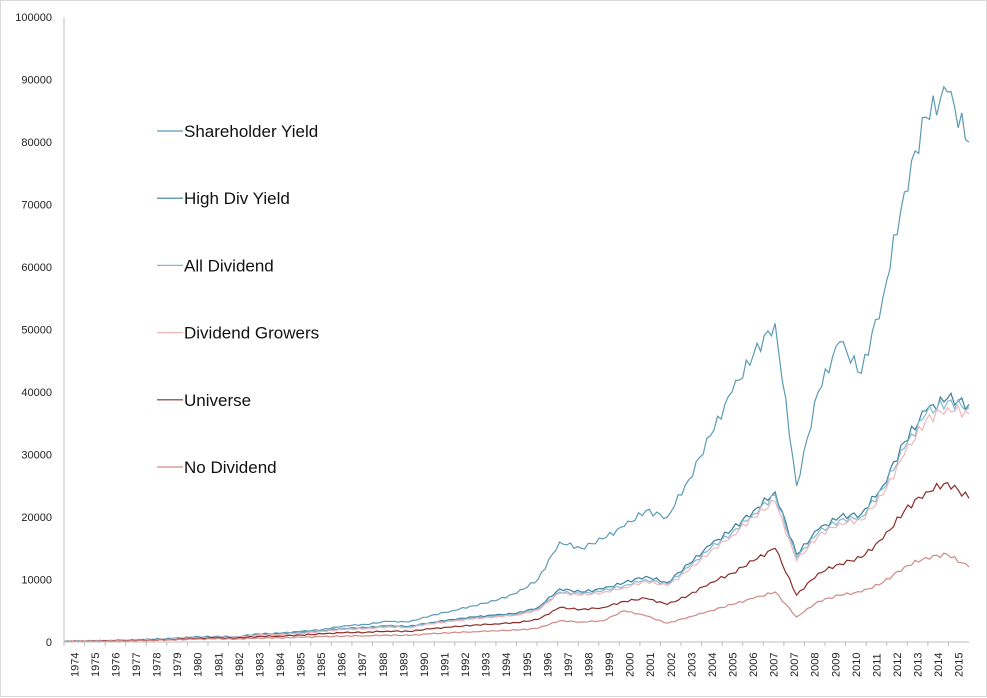 The height and width of the screenshot is (698, 987). What do you see at coordinates (36, 143) in the screenshot?
I see `y-tick-label: 80000` at bounding box center [36, 143].